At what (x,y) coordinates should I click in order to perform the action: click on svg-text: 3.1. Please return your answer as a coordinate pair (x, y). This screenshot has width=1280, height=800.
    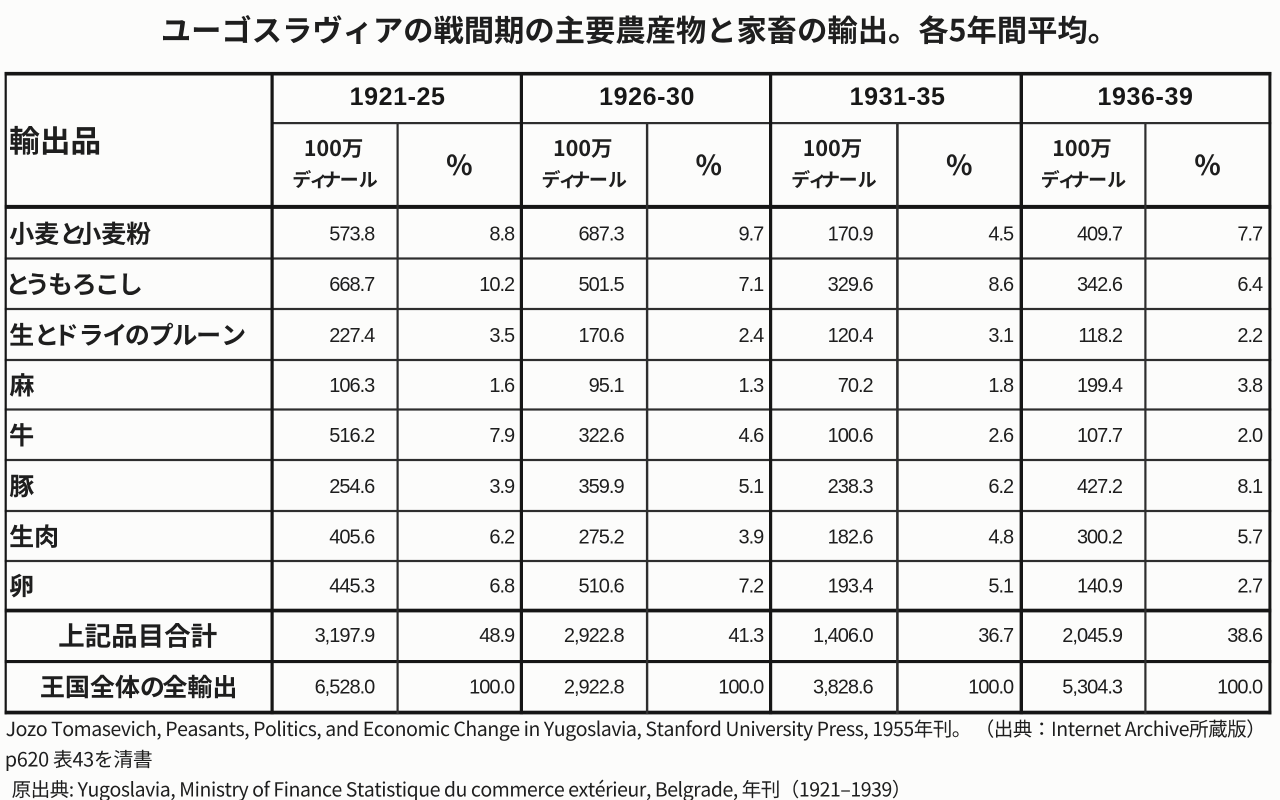
    Looking at the image, I should click on (1001, 336).